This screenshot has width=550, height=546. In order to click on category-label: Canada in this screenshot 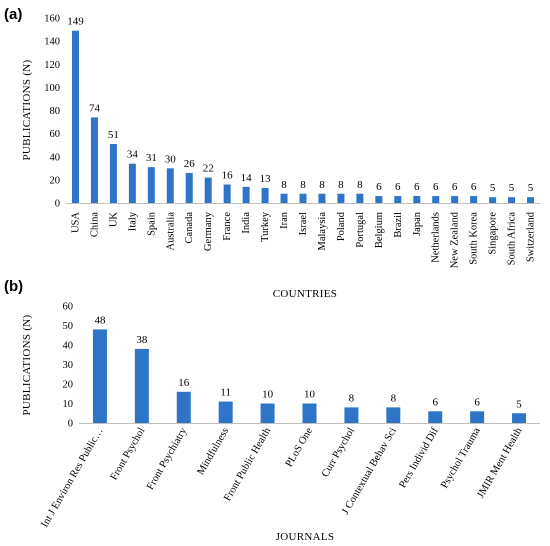, I will do `click(189, 228)`.